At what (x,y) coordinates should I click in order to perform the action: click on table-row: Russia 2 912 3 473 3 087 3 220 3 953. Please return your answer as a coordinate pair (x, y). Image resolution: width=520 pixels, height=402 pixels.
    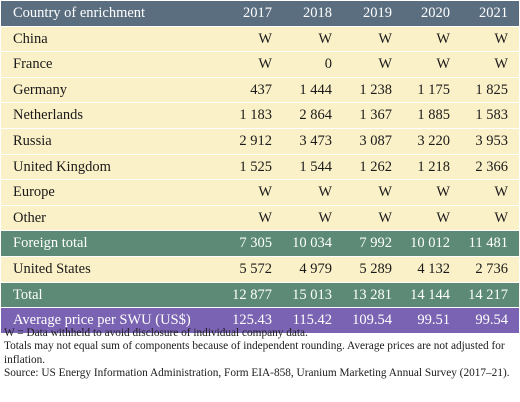
    Looking at the image, I should click on (260, 140).